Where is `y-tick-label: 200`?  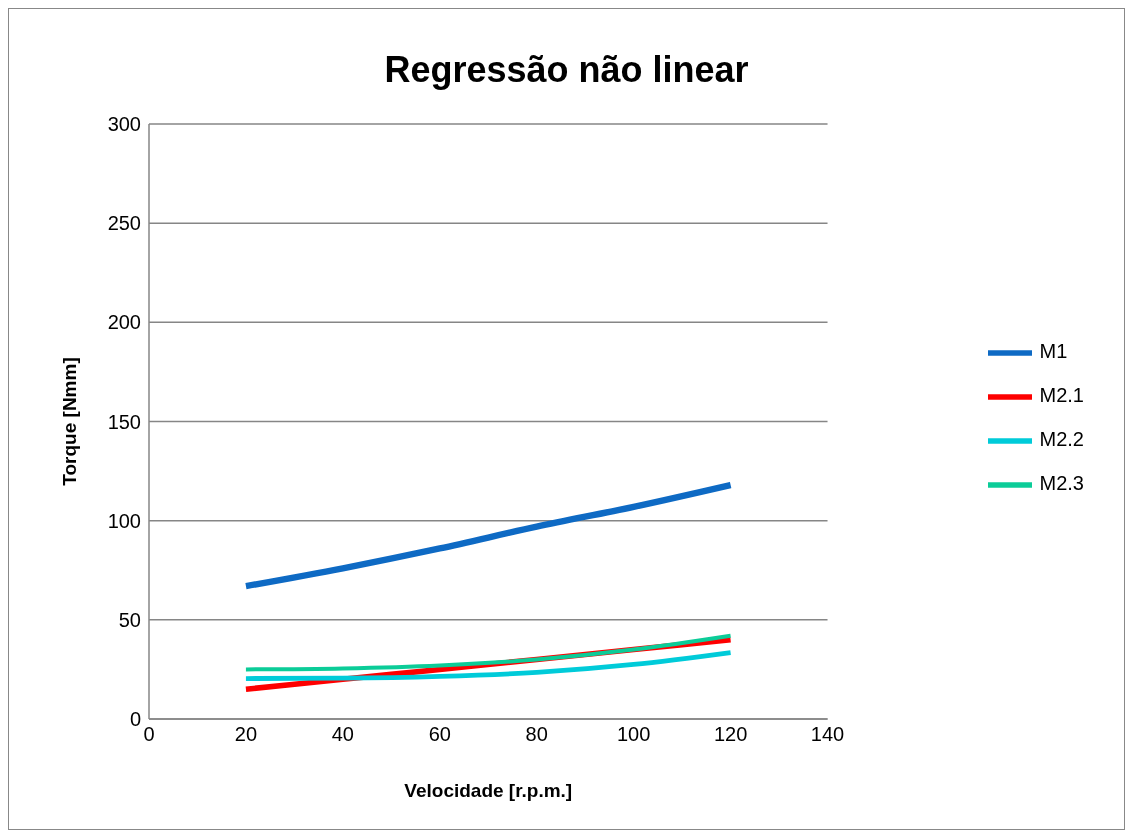
y-tick-label: 200 is located at coordinates (124, 322).